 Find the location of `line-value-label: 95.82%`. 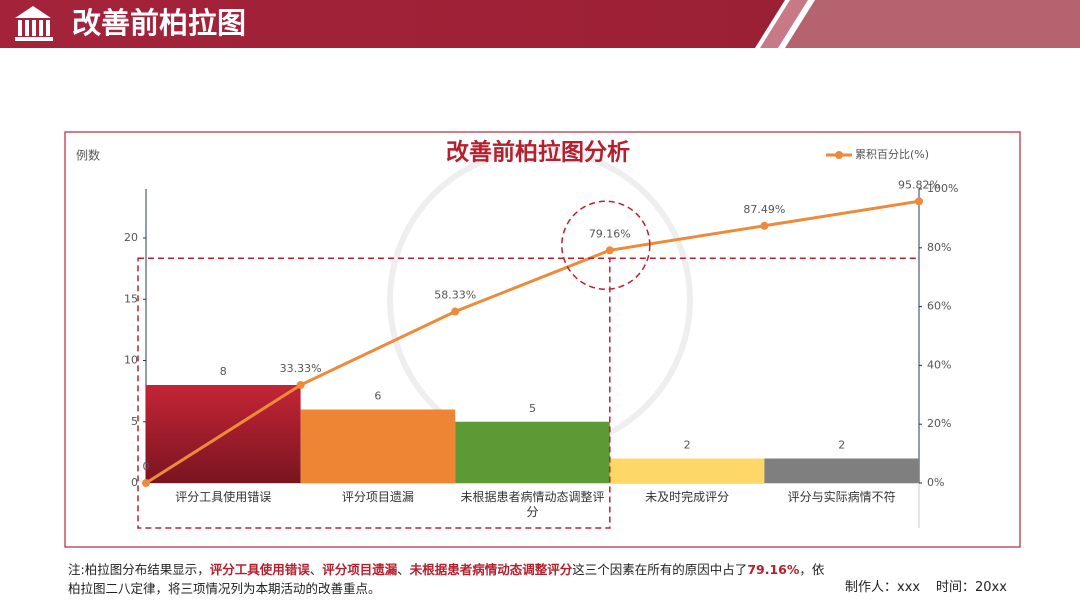

line-value-label: 95.82% is located at coordinates (919, 184).